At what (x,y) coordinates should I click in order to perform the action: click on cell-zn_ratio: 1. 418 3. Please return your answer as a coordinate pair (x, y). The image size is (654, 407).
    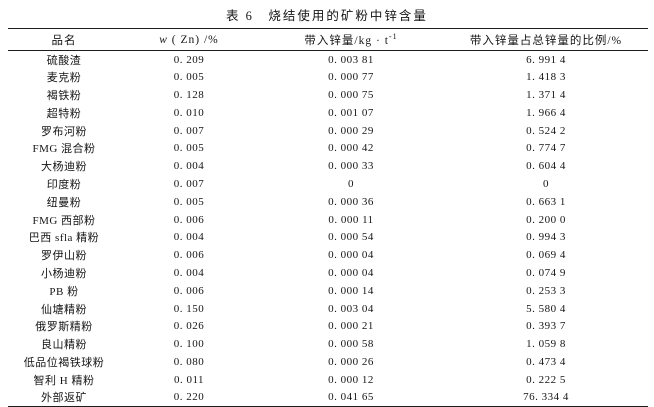
    Looking at the image, I should click on (546, 77).